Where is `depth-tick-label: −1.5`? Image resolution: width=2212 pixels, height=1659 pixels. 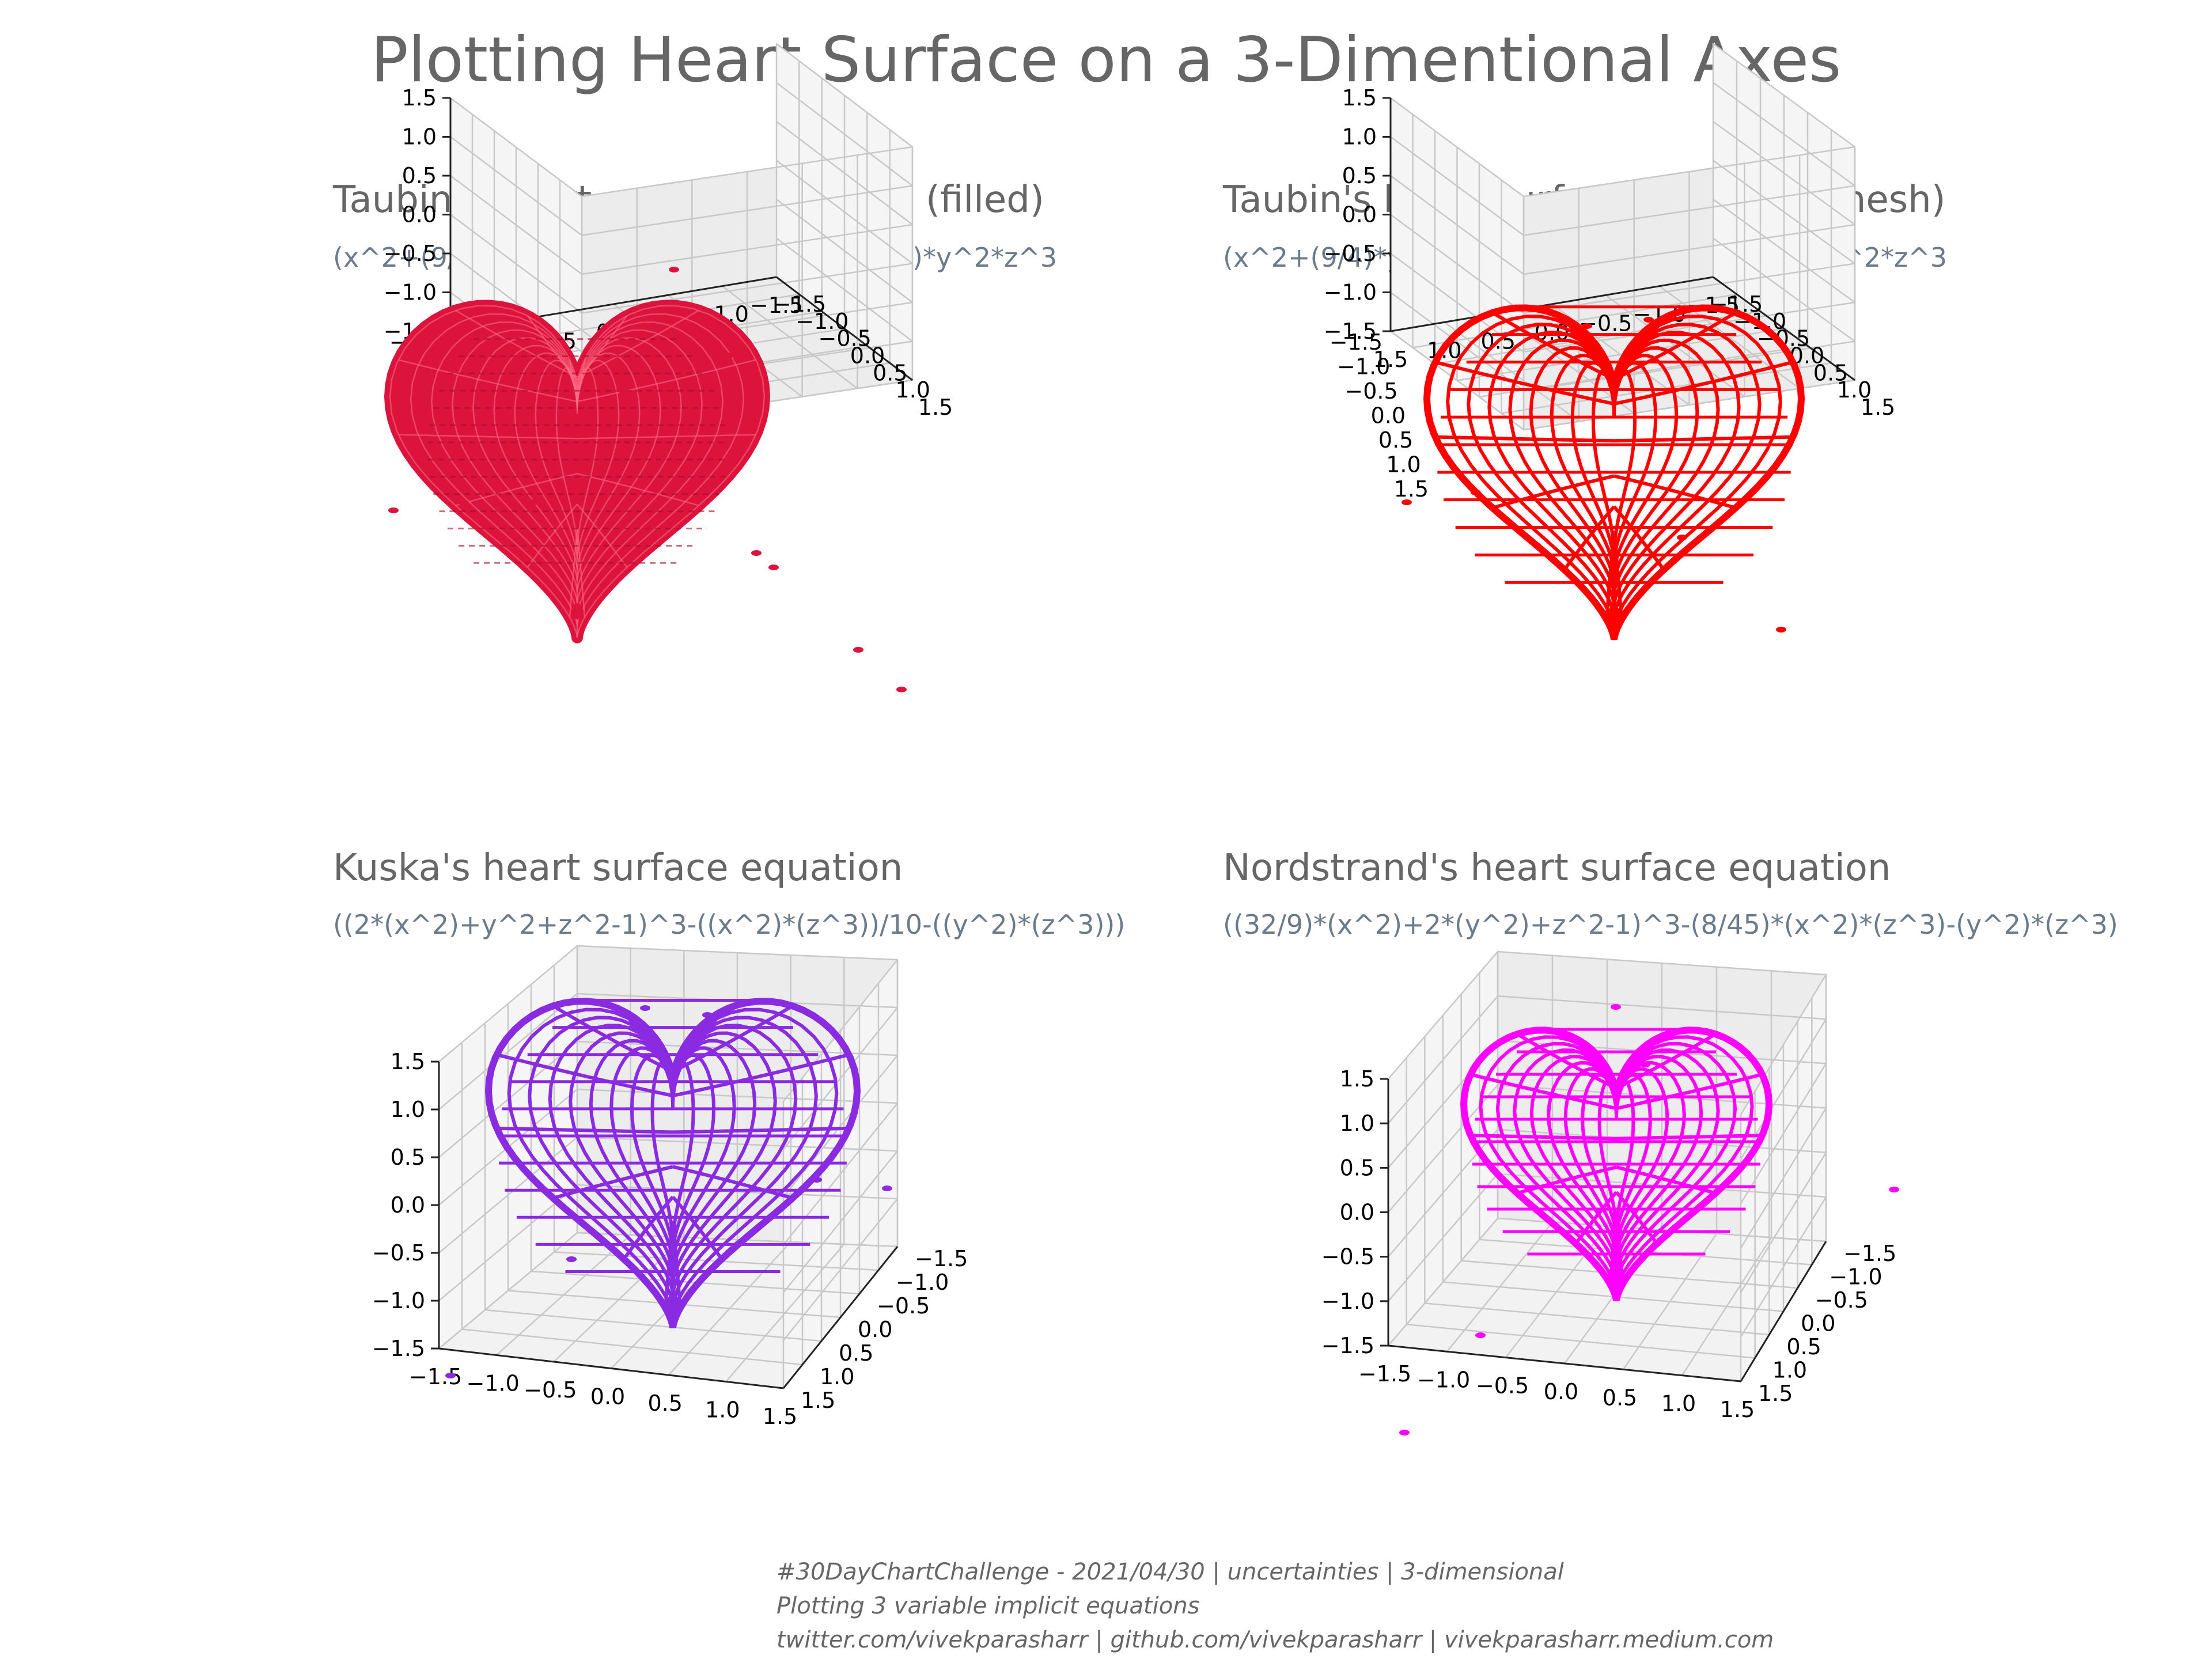 depth-tick-label: −1.5 is located at coordinates (1356, 342).